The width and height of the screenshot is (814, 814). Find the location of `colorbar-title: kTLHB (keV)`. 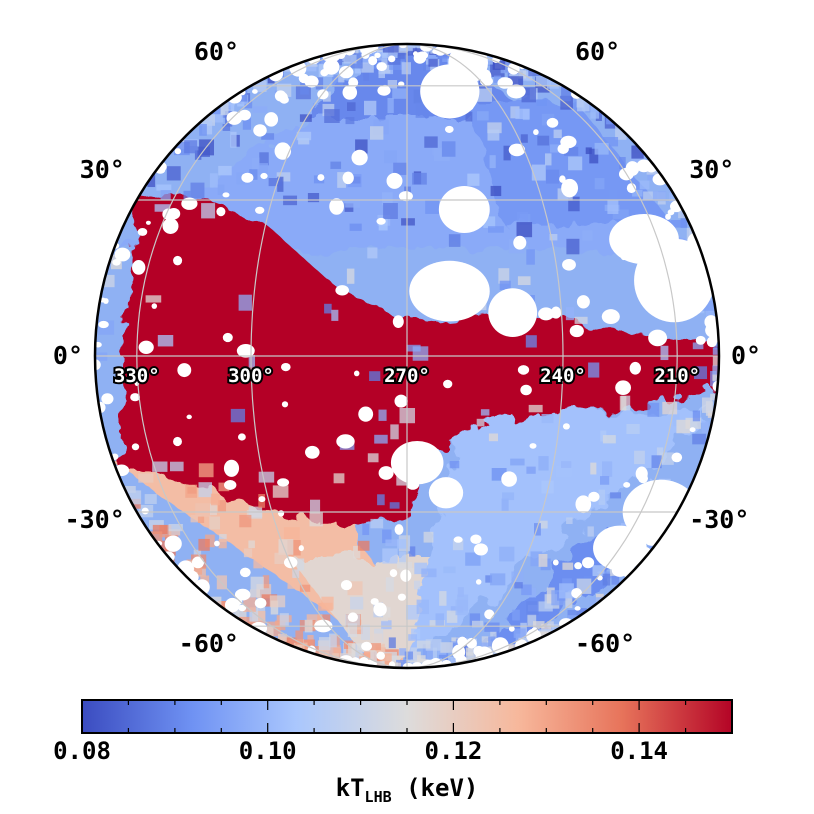

colorbar-title: kTLHB (keV) is located at coordinates (407, 790).